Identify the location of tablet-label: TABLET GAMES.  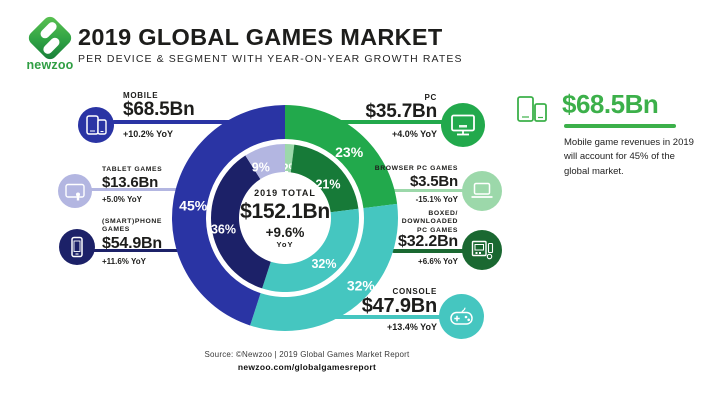
(132, 169).